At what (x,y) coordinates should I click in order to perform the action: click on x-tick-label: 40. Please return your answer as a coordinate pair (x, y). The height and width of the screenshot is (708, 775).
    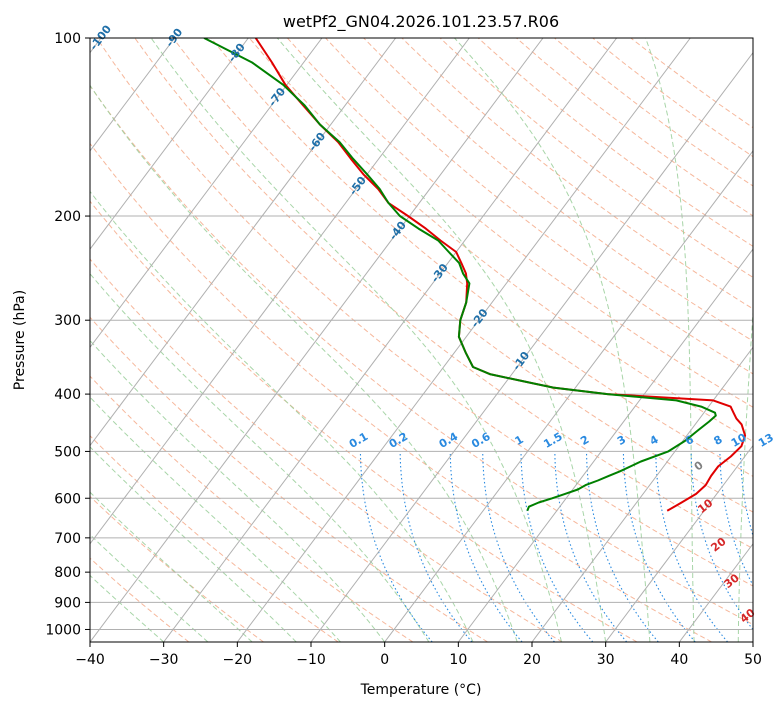
    Looking at the image, I should click on (679, 660).